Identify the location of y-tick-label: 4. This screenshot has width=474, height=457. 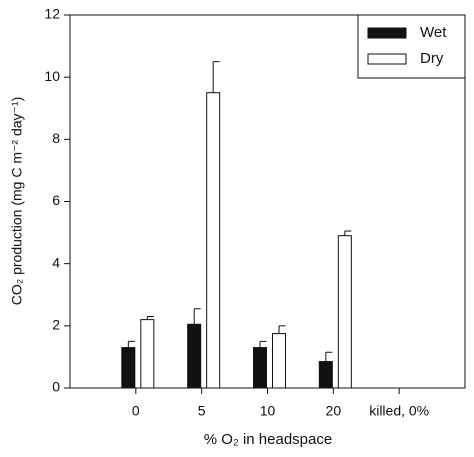
(56, 262).